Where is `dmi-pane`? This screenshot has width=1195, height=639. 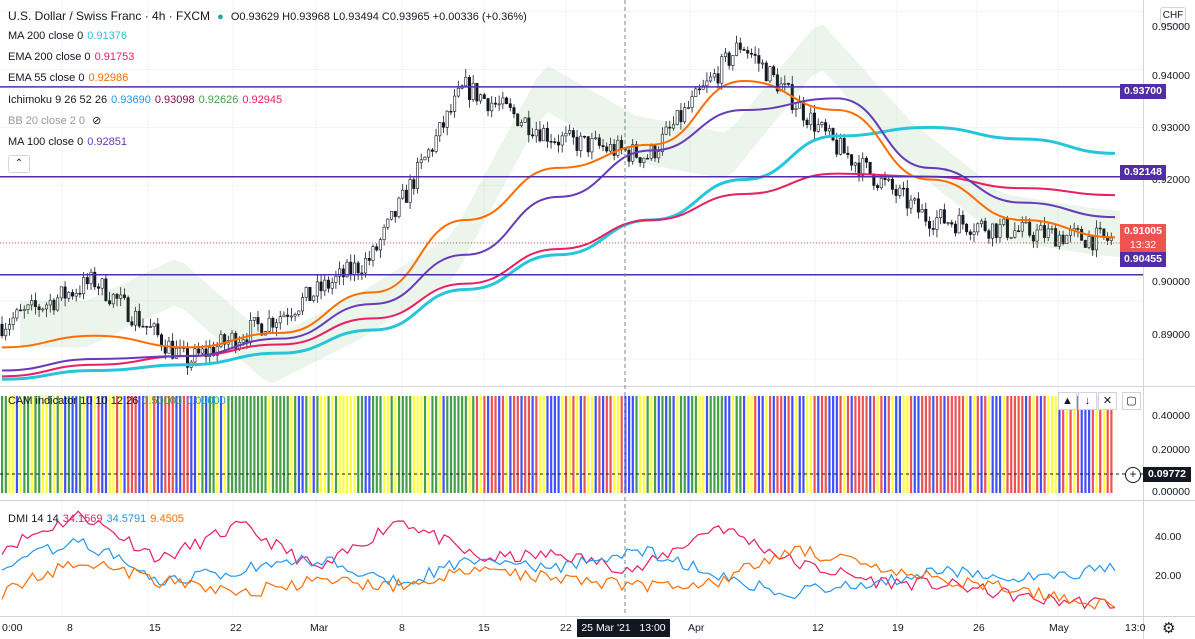
dmi-pane is located at coordinates (558, 560).